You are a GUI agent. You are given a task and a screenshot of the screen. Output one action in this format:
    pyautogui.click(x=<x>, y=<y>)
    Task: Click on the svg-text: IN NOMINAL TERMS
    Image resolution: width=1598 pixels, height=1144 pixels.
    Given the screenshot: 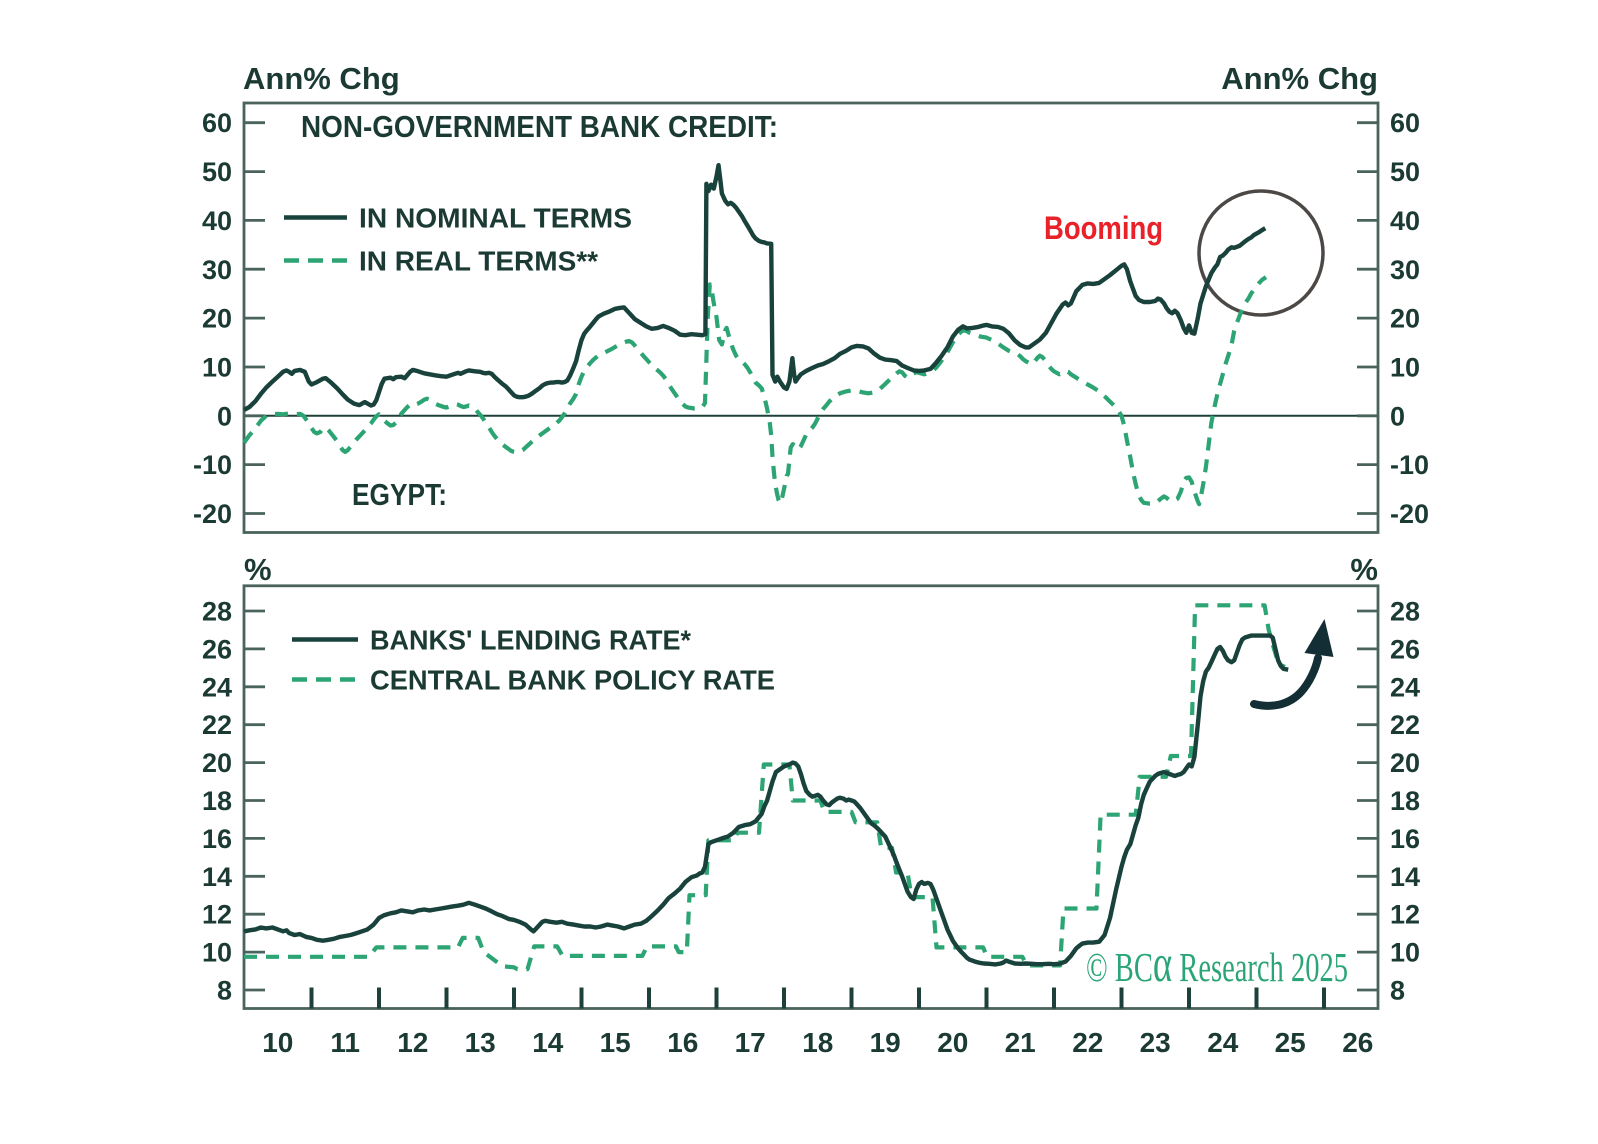 What is the action you would take?
    pyautogui.click(x=495, y=218)
    